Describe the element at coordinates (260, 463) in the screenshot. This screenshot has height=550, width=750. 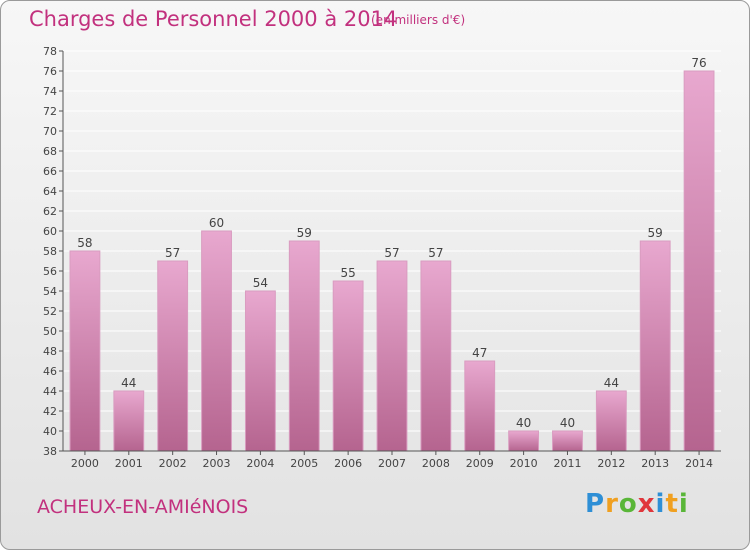
I see `x-tick-label: 2004` at that location.